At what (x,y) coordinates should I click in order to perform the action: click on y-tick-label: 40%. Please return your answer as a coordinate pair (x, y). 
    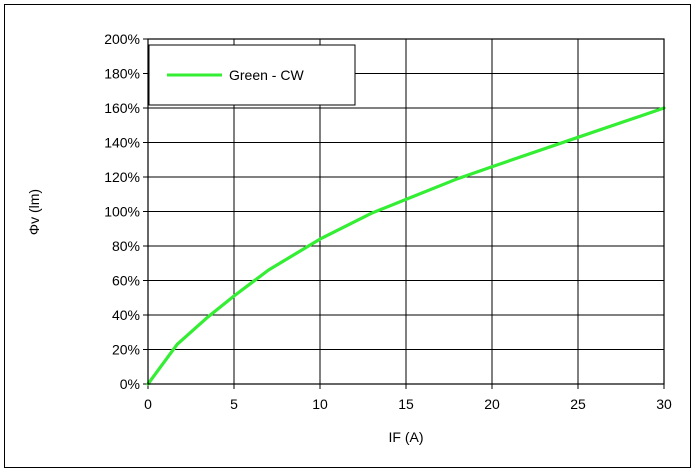
    Looking at the image, I should click on (126, 315).